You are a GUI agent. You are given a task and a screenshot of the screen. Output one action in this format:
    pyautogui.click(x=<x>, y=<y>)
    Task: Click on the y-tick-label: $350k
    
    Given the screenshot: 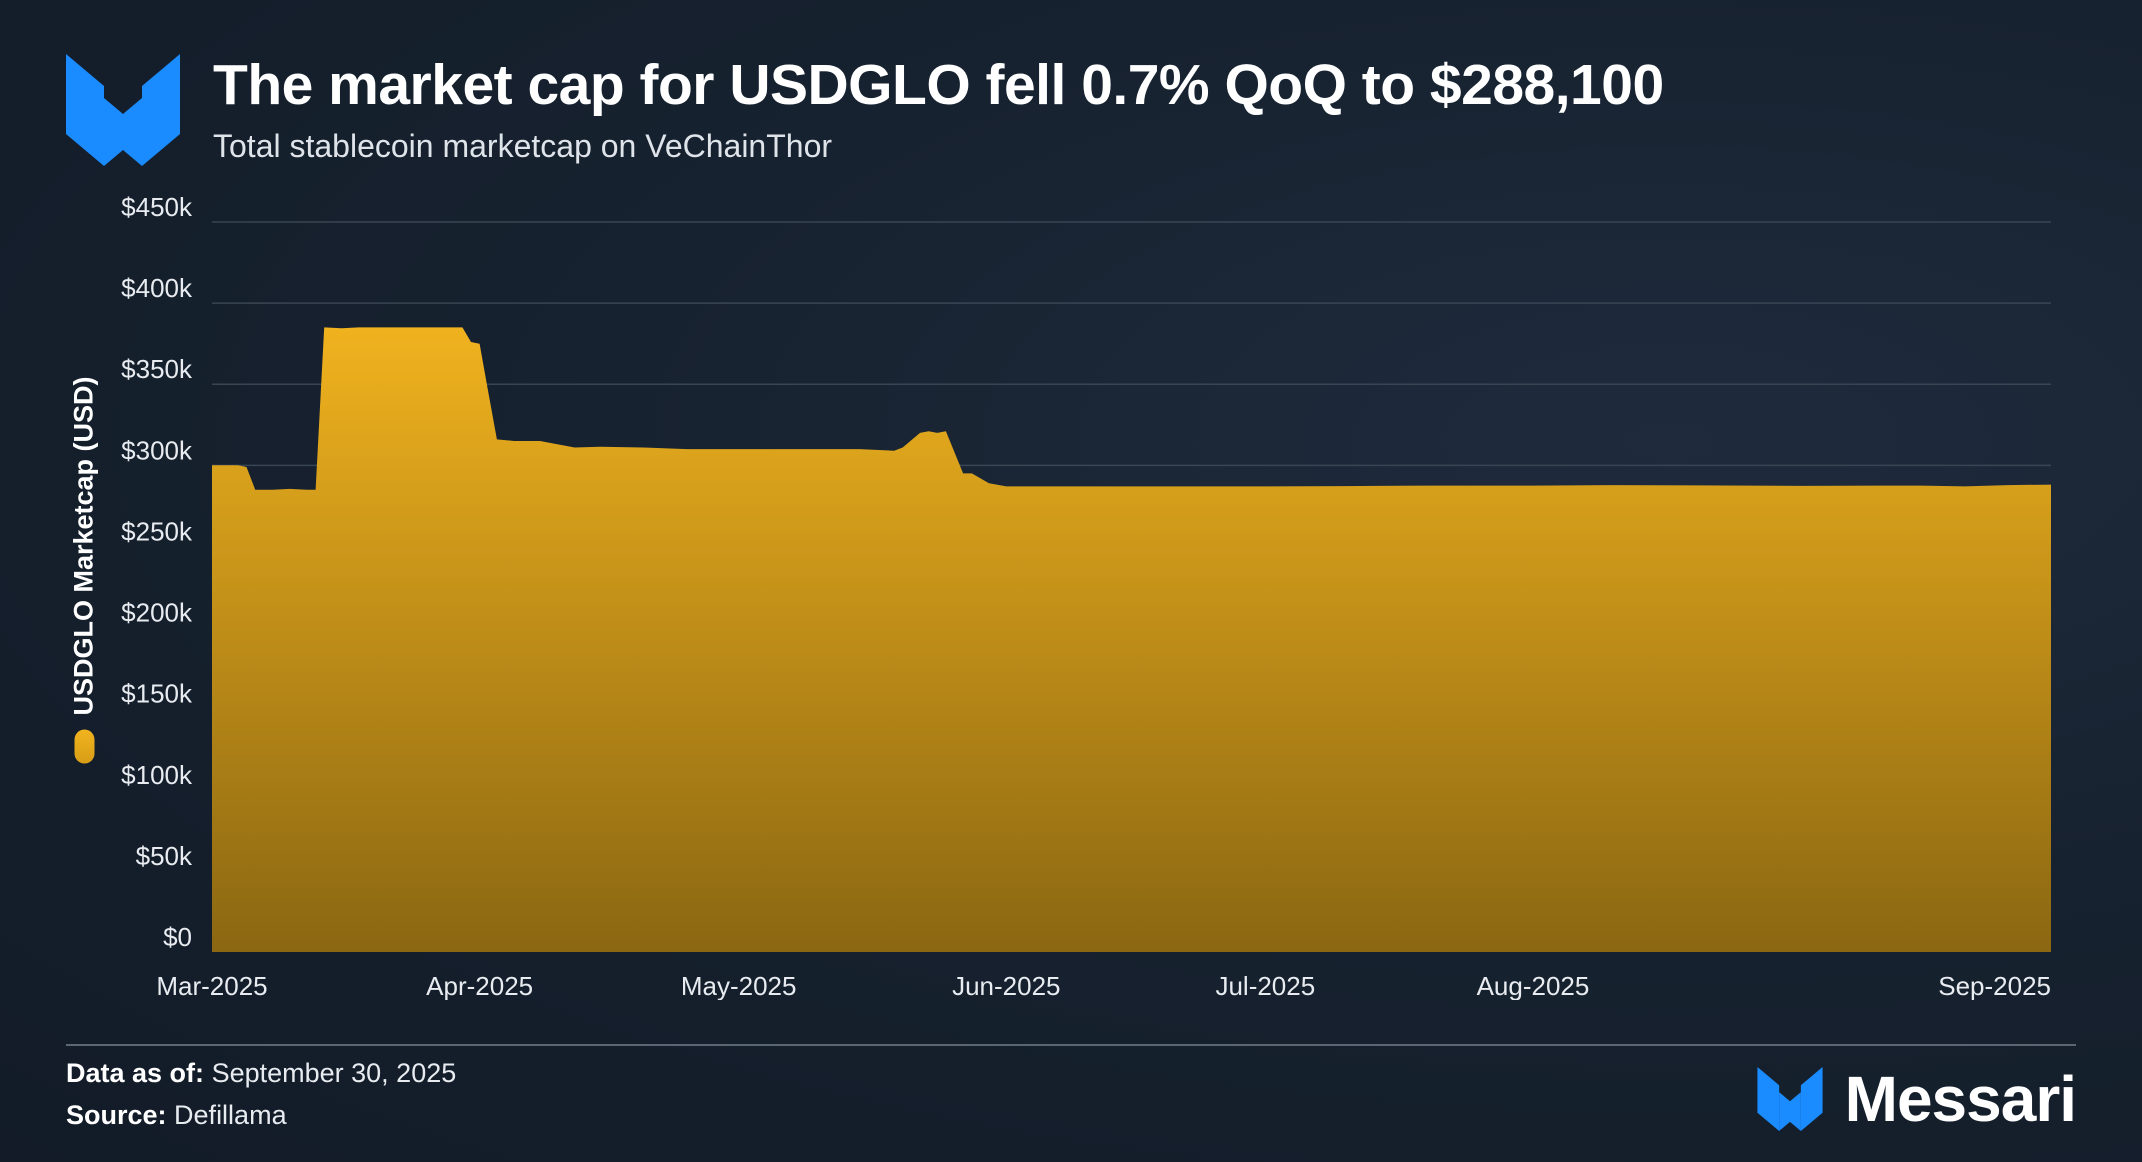 What is the action you would take?
    pyautogui.click(x=157, y=369)
    